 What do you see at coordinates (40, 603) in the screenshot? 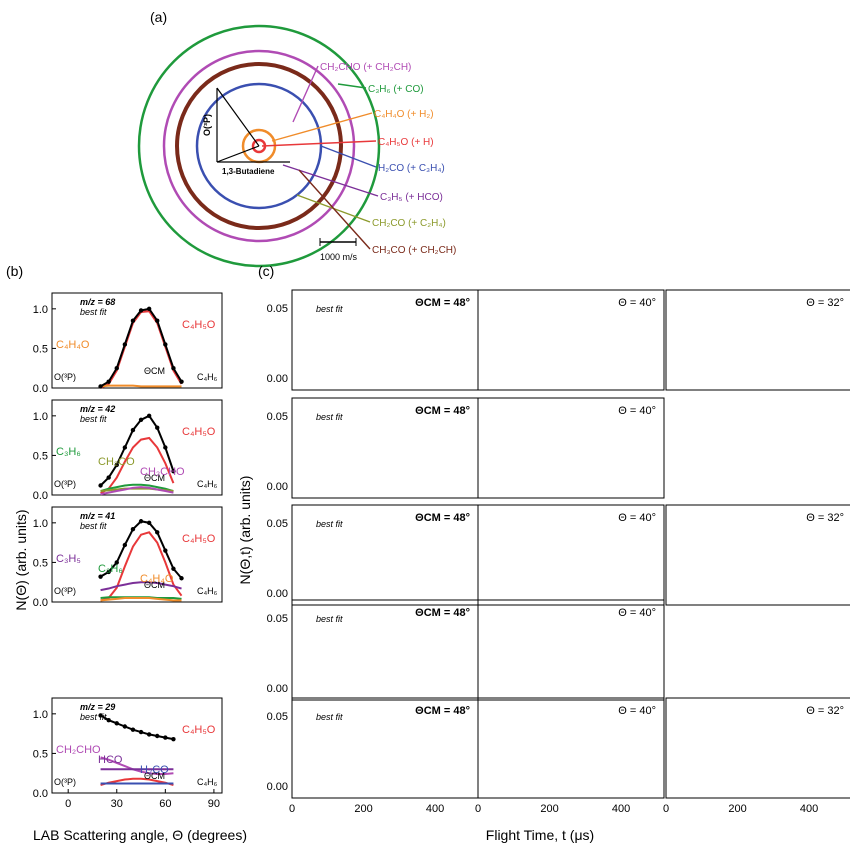
I see `b-ytick-label: 0.0` at bounding box center [40, 603].